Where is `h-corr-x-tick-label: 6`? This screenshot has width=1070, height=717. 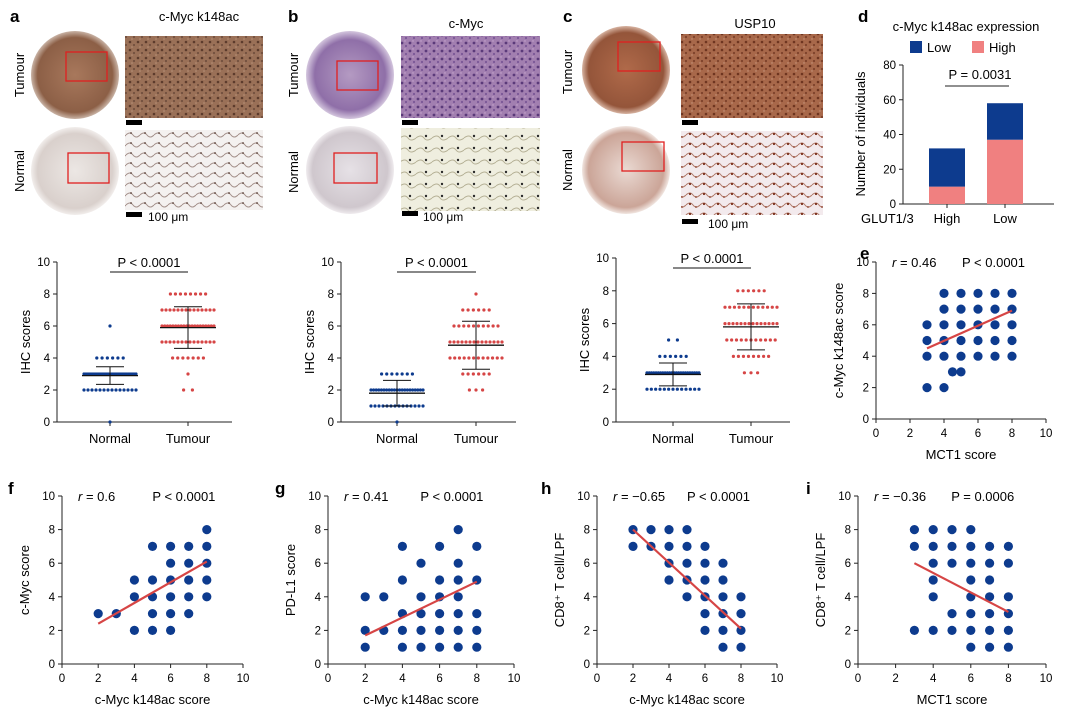
h-corr-x-tick-label: 6 is located at coordinates (705, 679).